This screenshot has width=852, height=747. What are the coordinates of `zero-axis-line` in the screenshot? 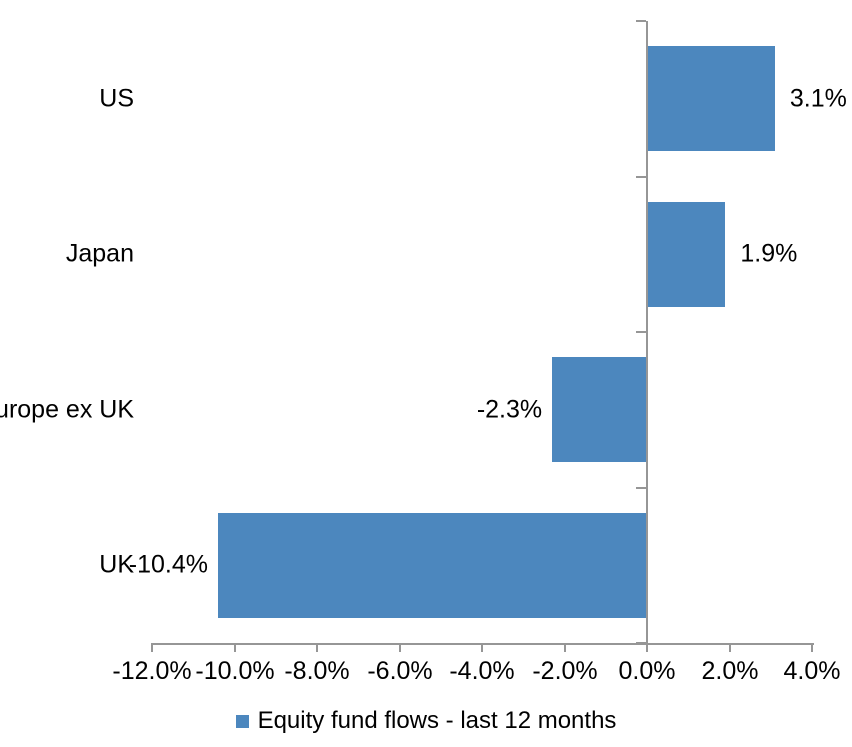 It's located at (647, 332).